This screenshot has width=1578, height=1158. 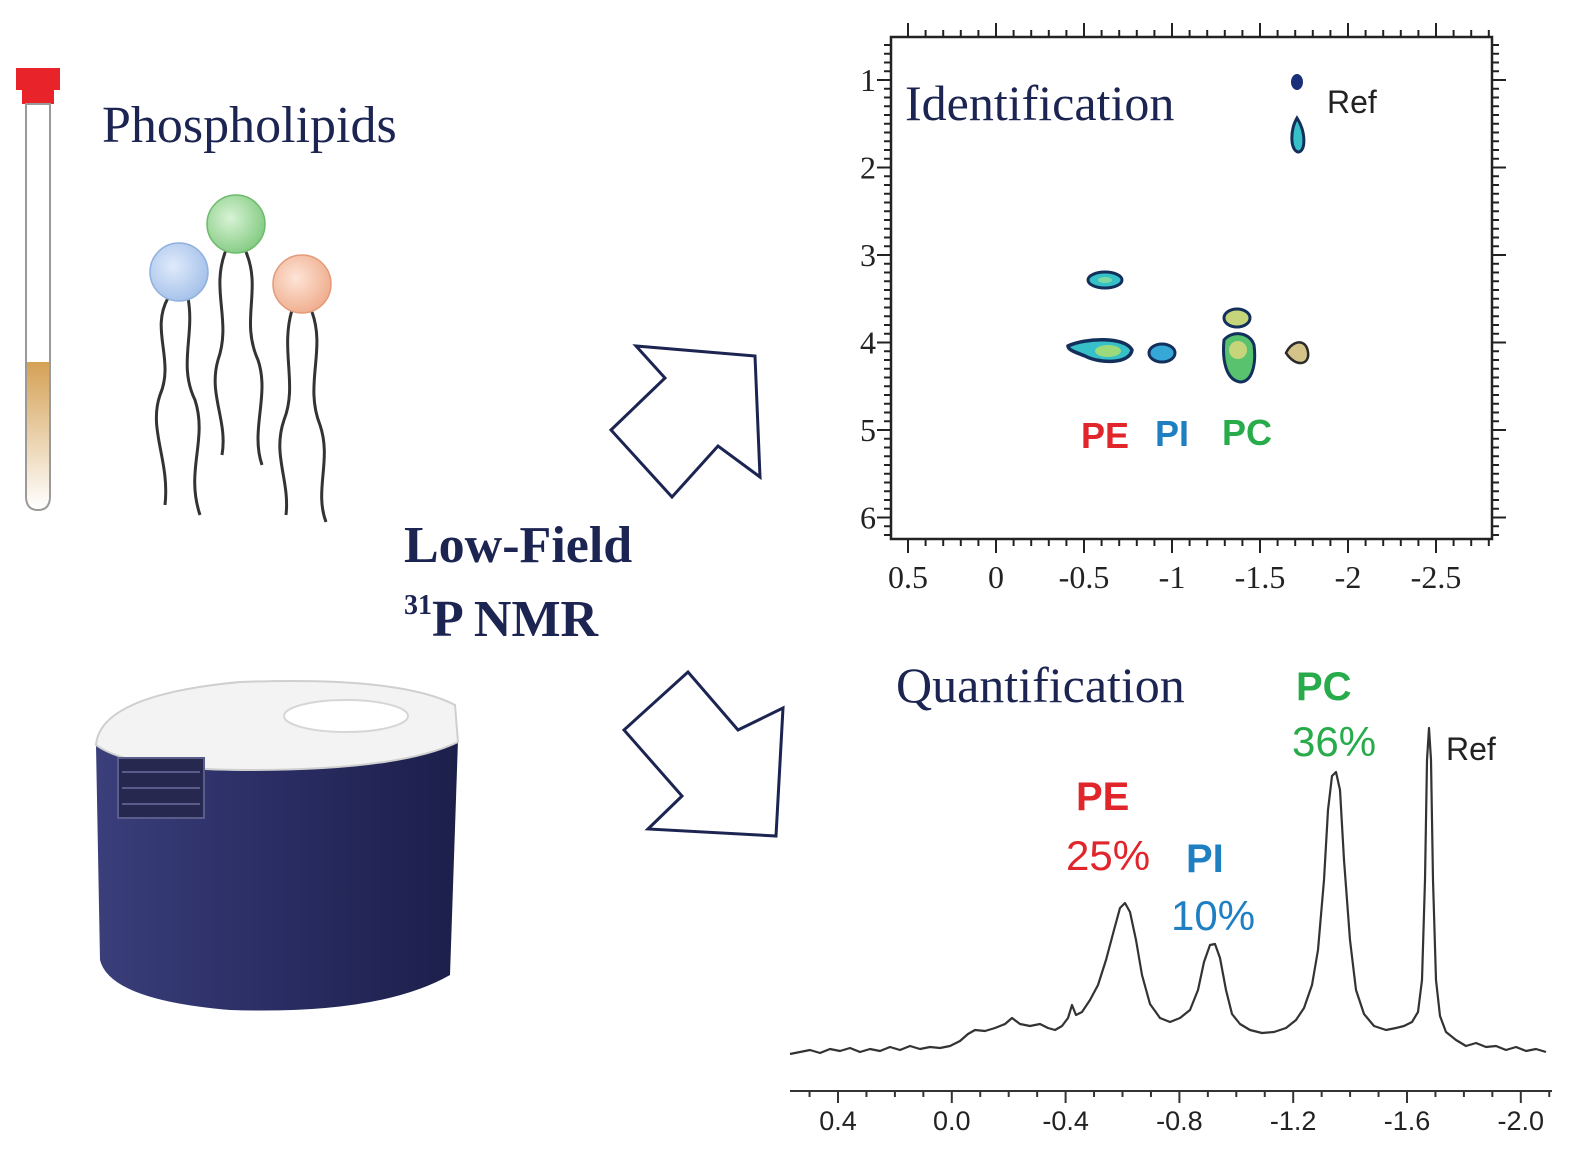 I want to click on x-tick-label: 0.4, so click(x=838, y=1121).